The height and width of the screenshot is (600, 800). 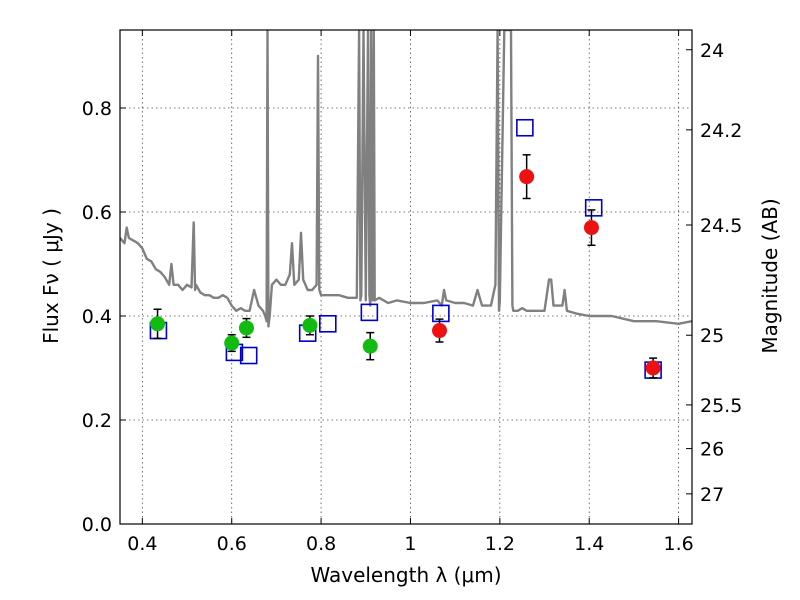 What do you see at coordinates (721, 406) in the screenshot?
I see `y2-tick-label: 25.5` at bounding box center [721, 406].